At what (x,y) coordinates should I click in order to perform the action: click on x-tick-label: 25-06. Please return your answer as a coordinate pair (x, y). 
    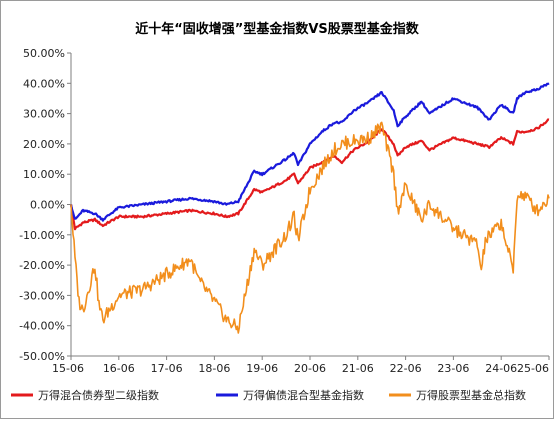
    Looking at the image, I should click on (533, 368).